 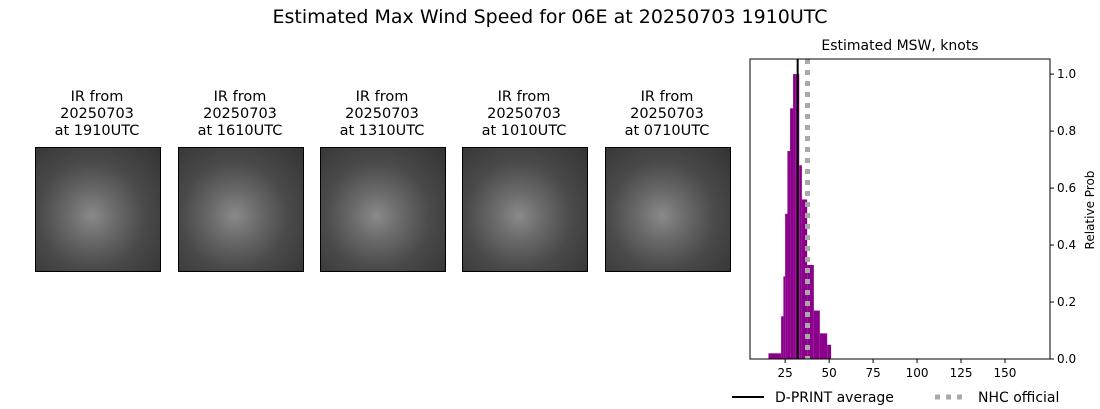 I want to click on y-tick-label: 0.8, so click(x=1066, y=131).